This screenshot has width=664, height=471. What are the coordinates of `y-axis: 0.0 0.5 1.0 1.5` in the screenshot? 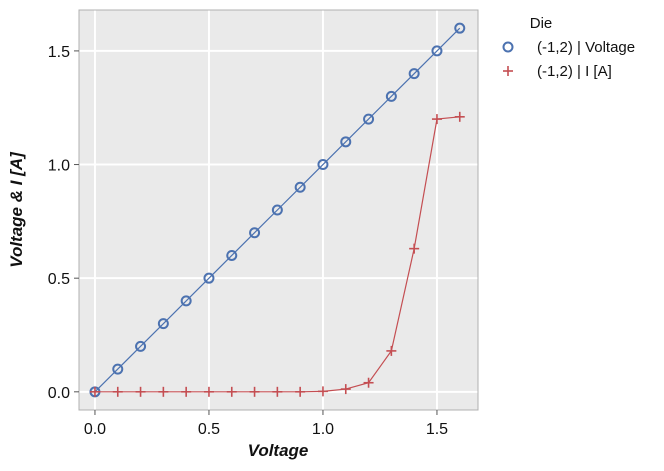 It's located at (63, 223).